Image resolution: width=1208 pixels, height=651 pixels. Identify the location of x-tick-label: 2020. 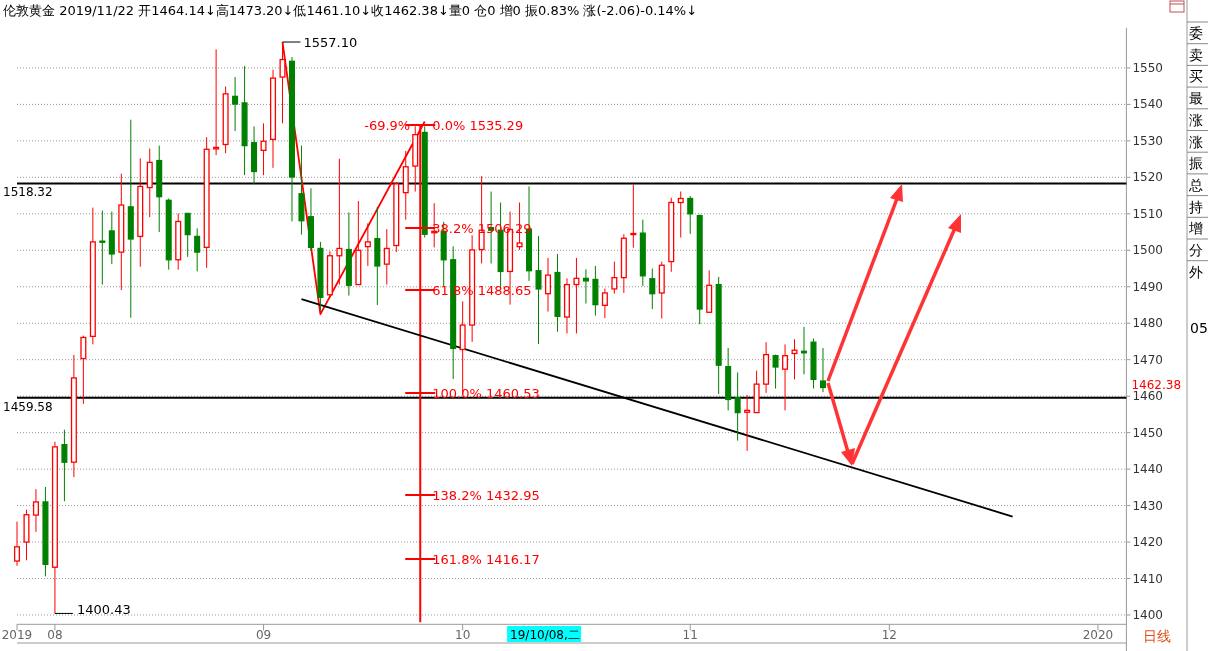
(1098, 635).